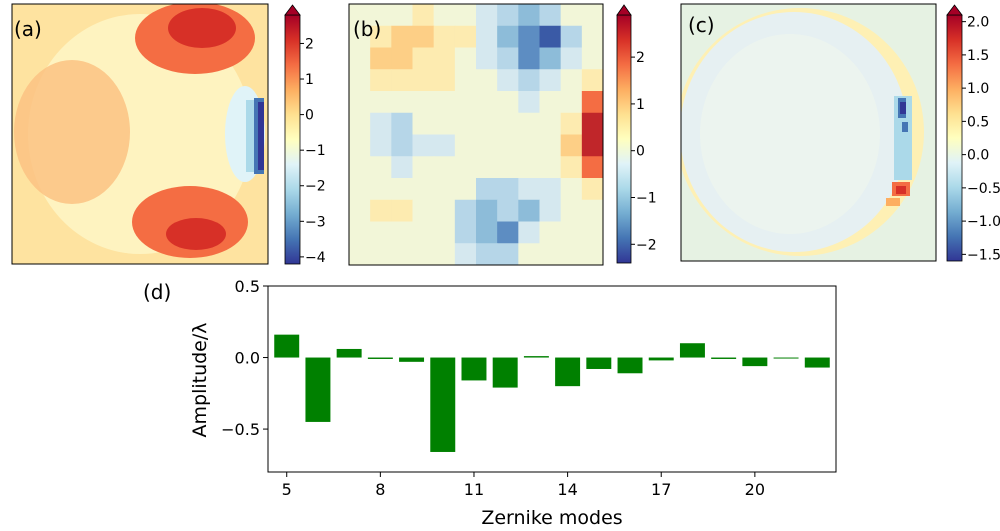 The height and width of the screenshot is (531, 1000). Describe the element at coordinates (140, 134) in the screenshot. I see `panel-a: (a)` at that location.